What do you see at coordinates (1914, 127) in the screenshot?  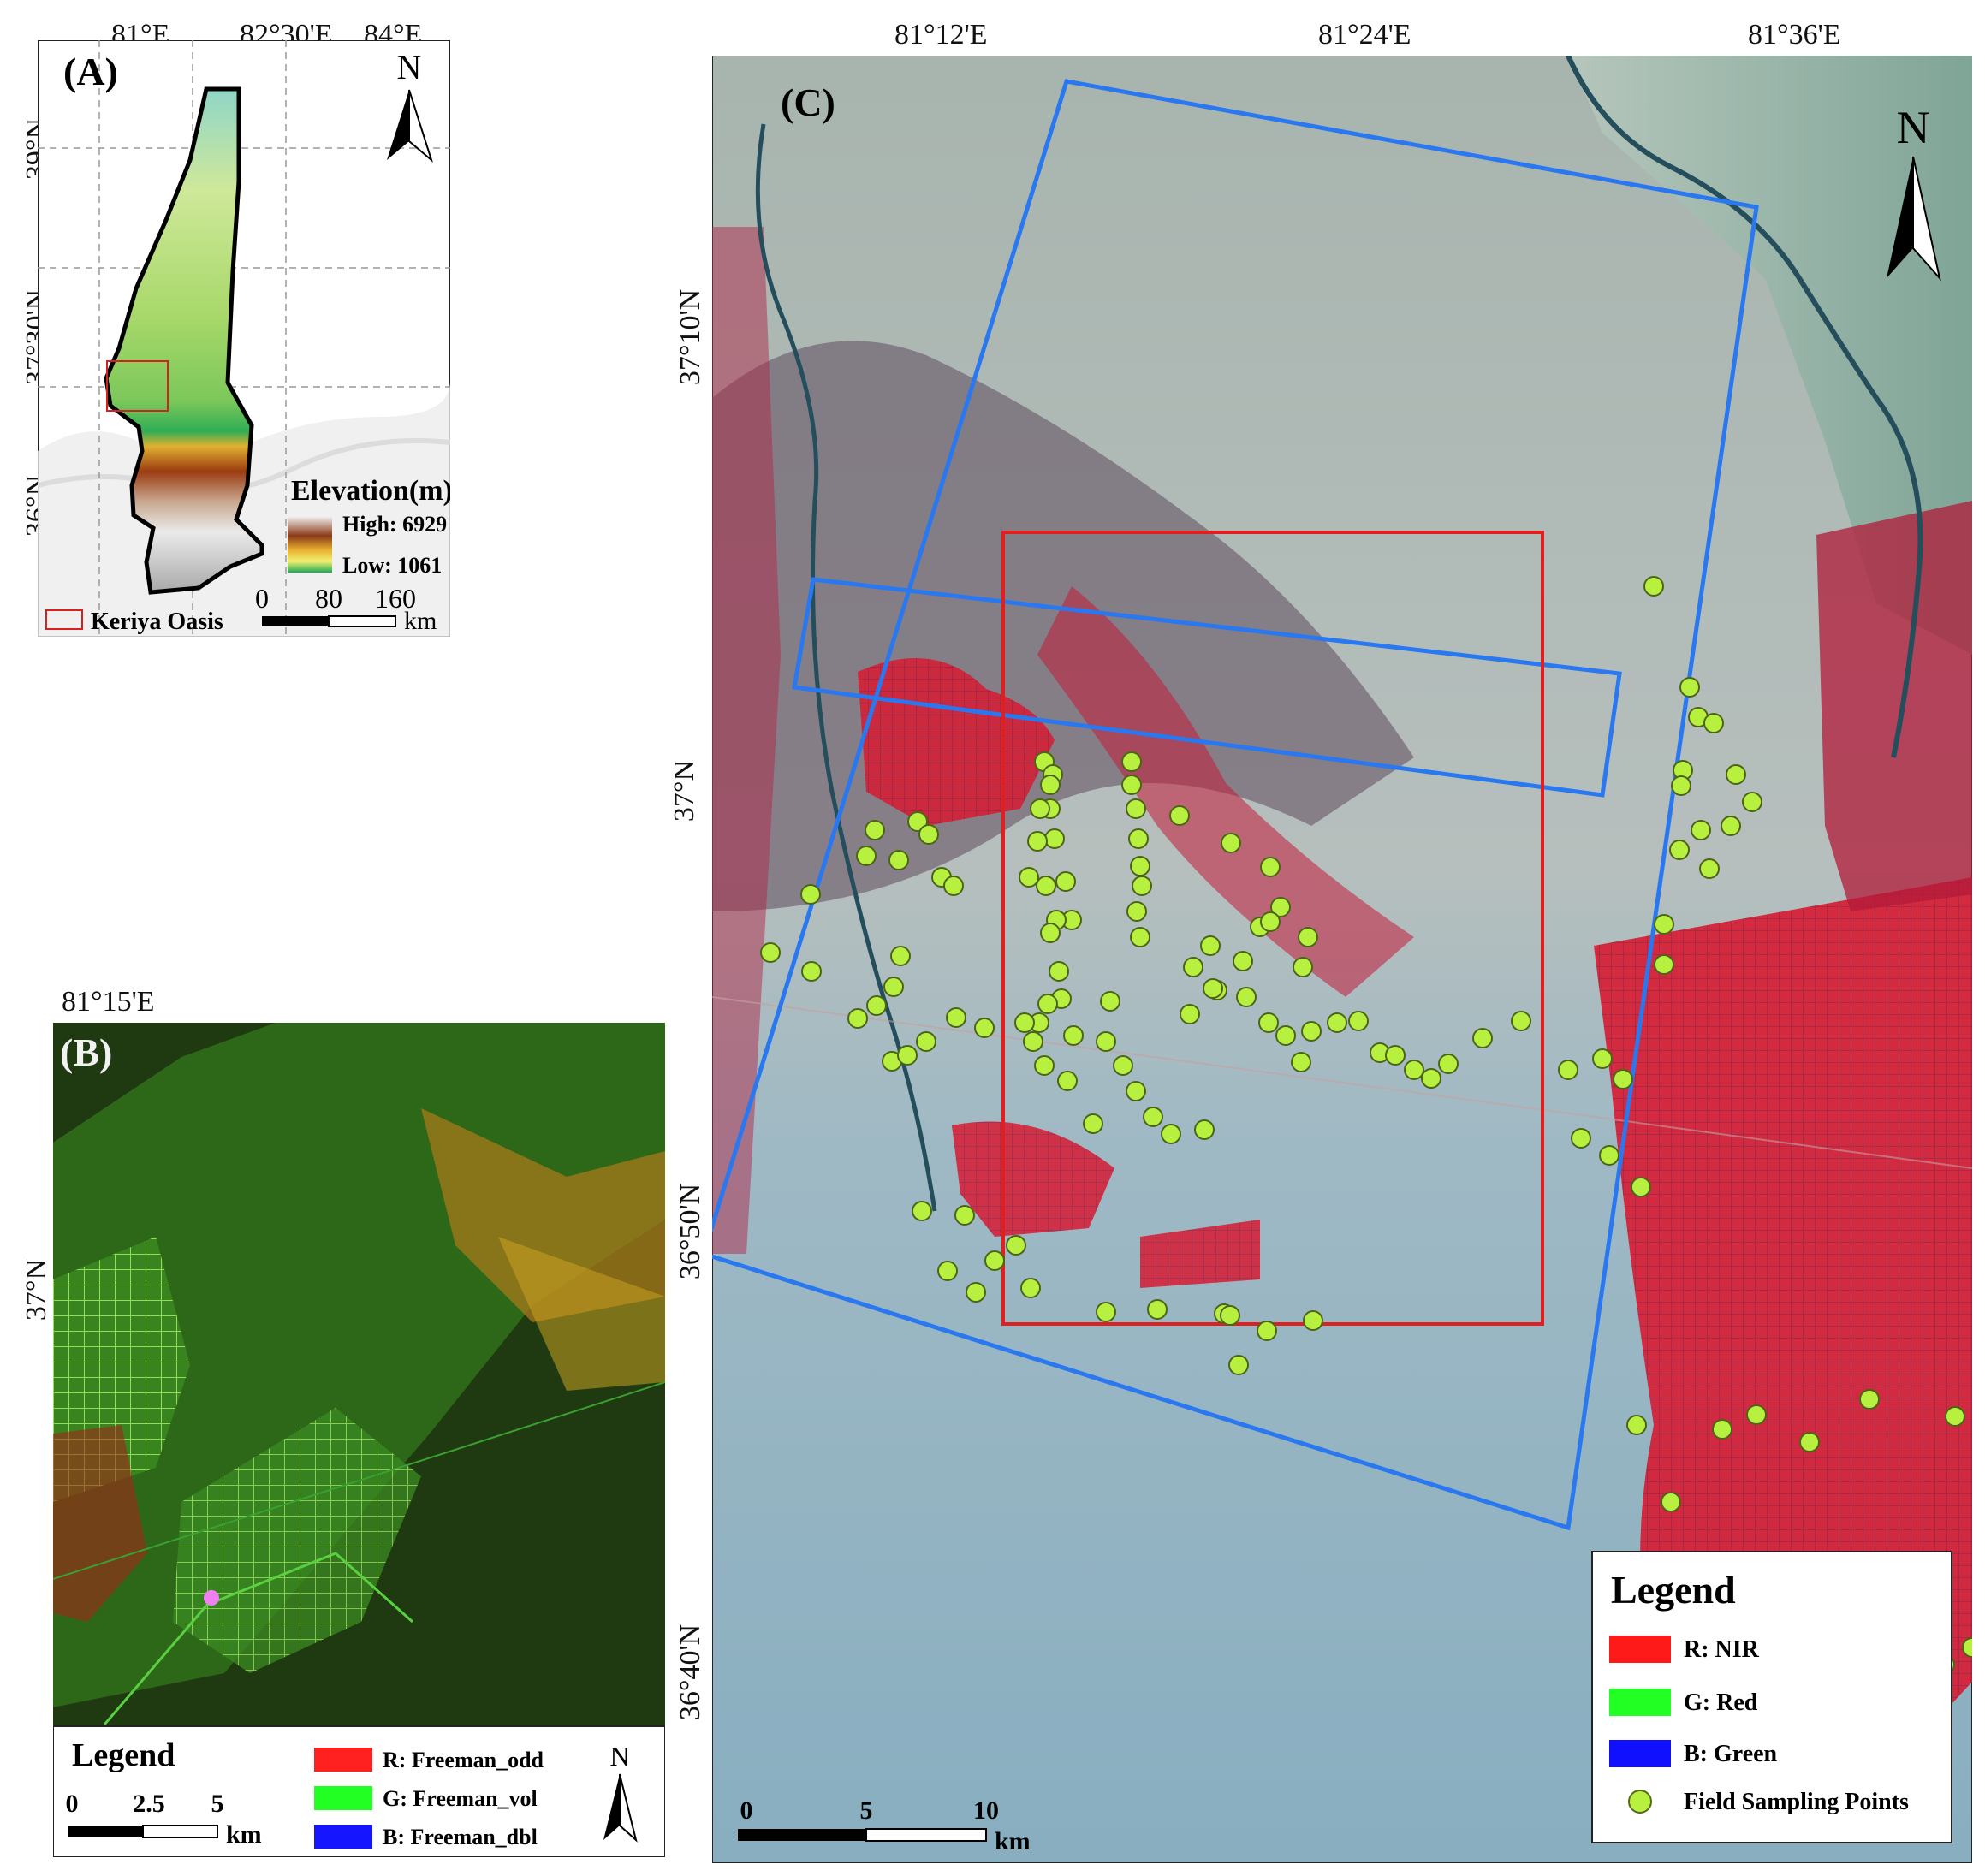 I see `panel-c-north-letter: N` at bounding box center [1914, 127].